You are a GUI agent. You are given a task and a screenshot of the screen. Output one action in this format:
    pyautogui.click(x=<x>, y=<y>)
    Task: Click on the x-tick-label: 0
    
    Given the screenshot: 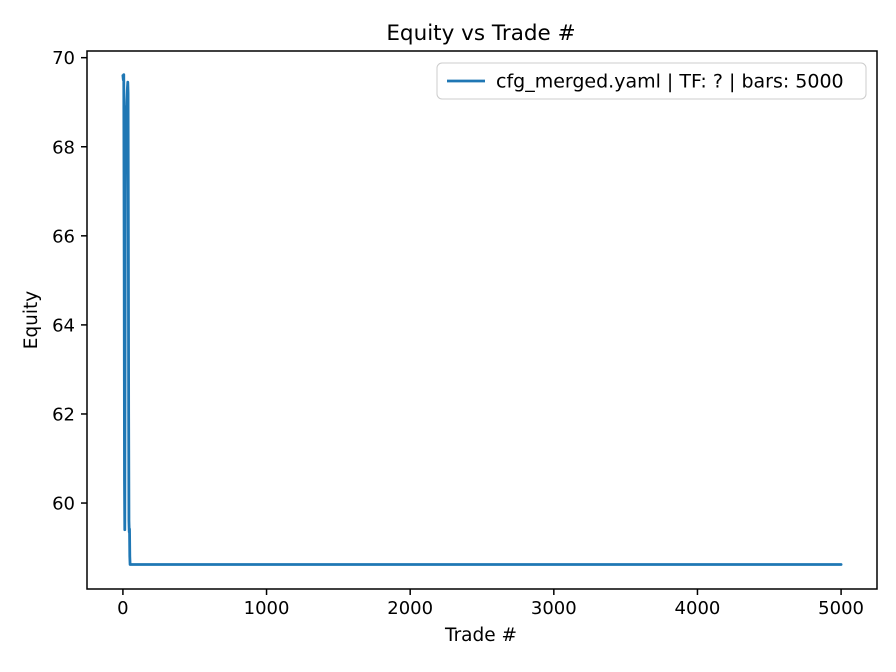 What is the action you would take?
    pyautogui.click(x=122, y=608)
    